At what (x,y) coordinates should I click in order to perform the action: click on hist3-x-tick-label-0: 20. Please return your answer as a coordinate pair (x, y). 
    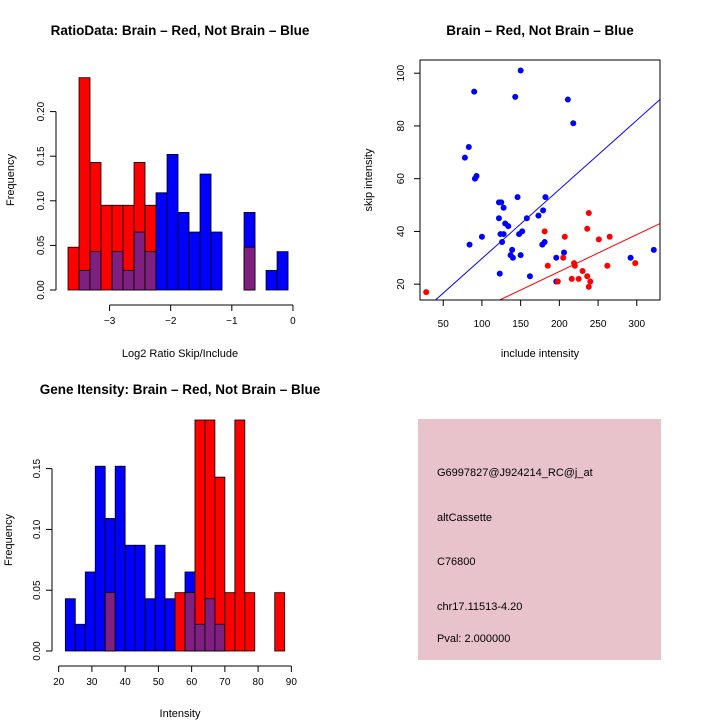
    Looking at the image, I should click on (59, 682).